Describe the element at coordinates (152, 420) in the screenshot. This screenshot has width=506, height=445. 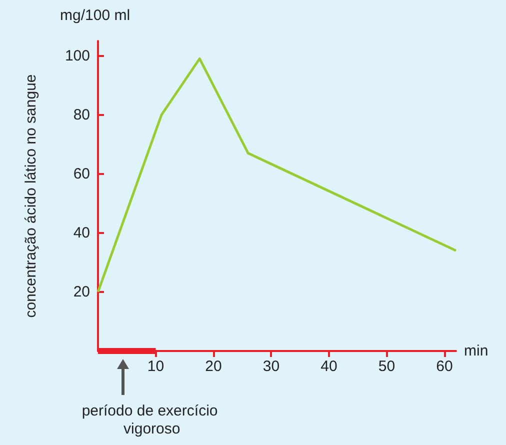
I see `text: período de exercício vigoroso` at that location.